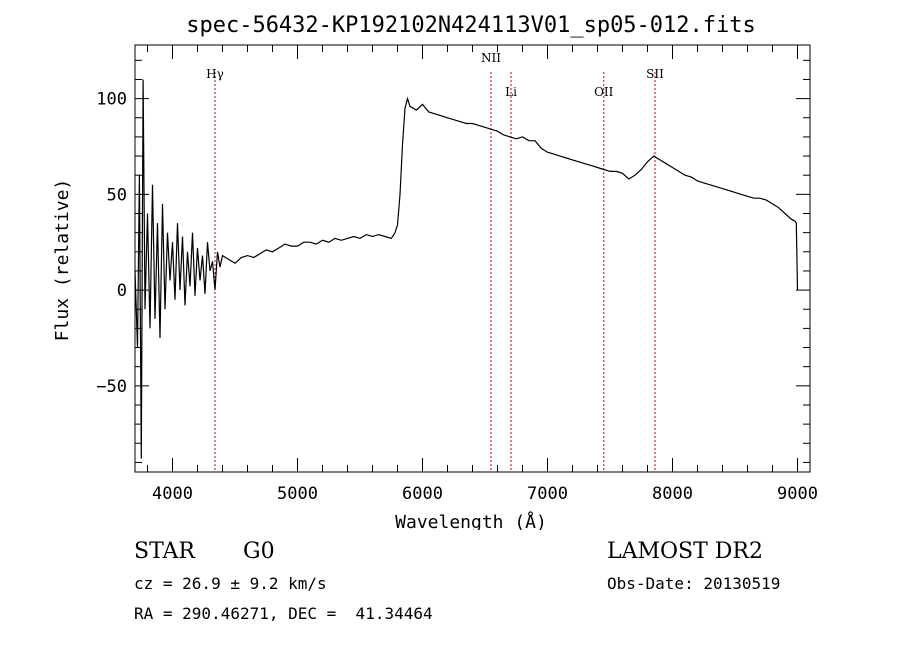 The height and width of the screenshot is (649, 900). I want to click on y-axis-label: Flux (relative), so click(62, 260).